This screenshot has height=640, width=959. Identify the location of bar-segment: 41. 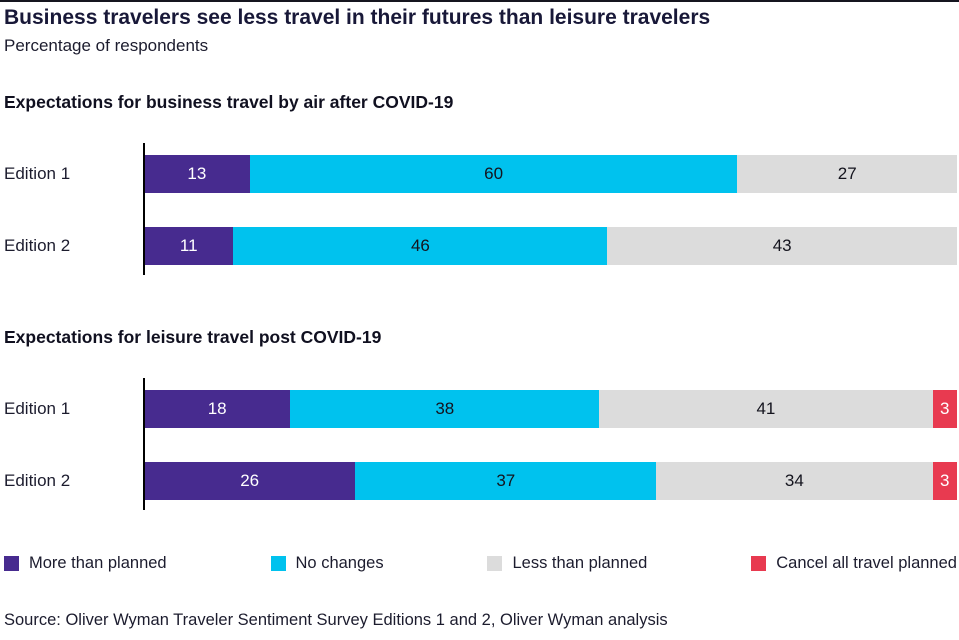
(766, 409).